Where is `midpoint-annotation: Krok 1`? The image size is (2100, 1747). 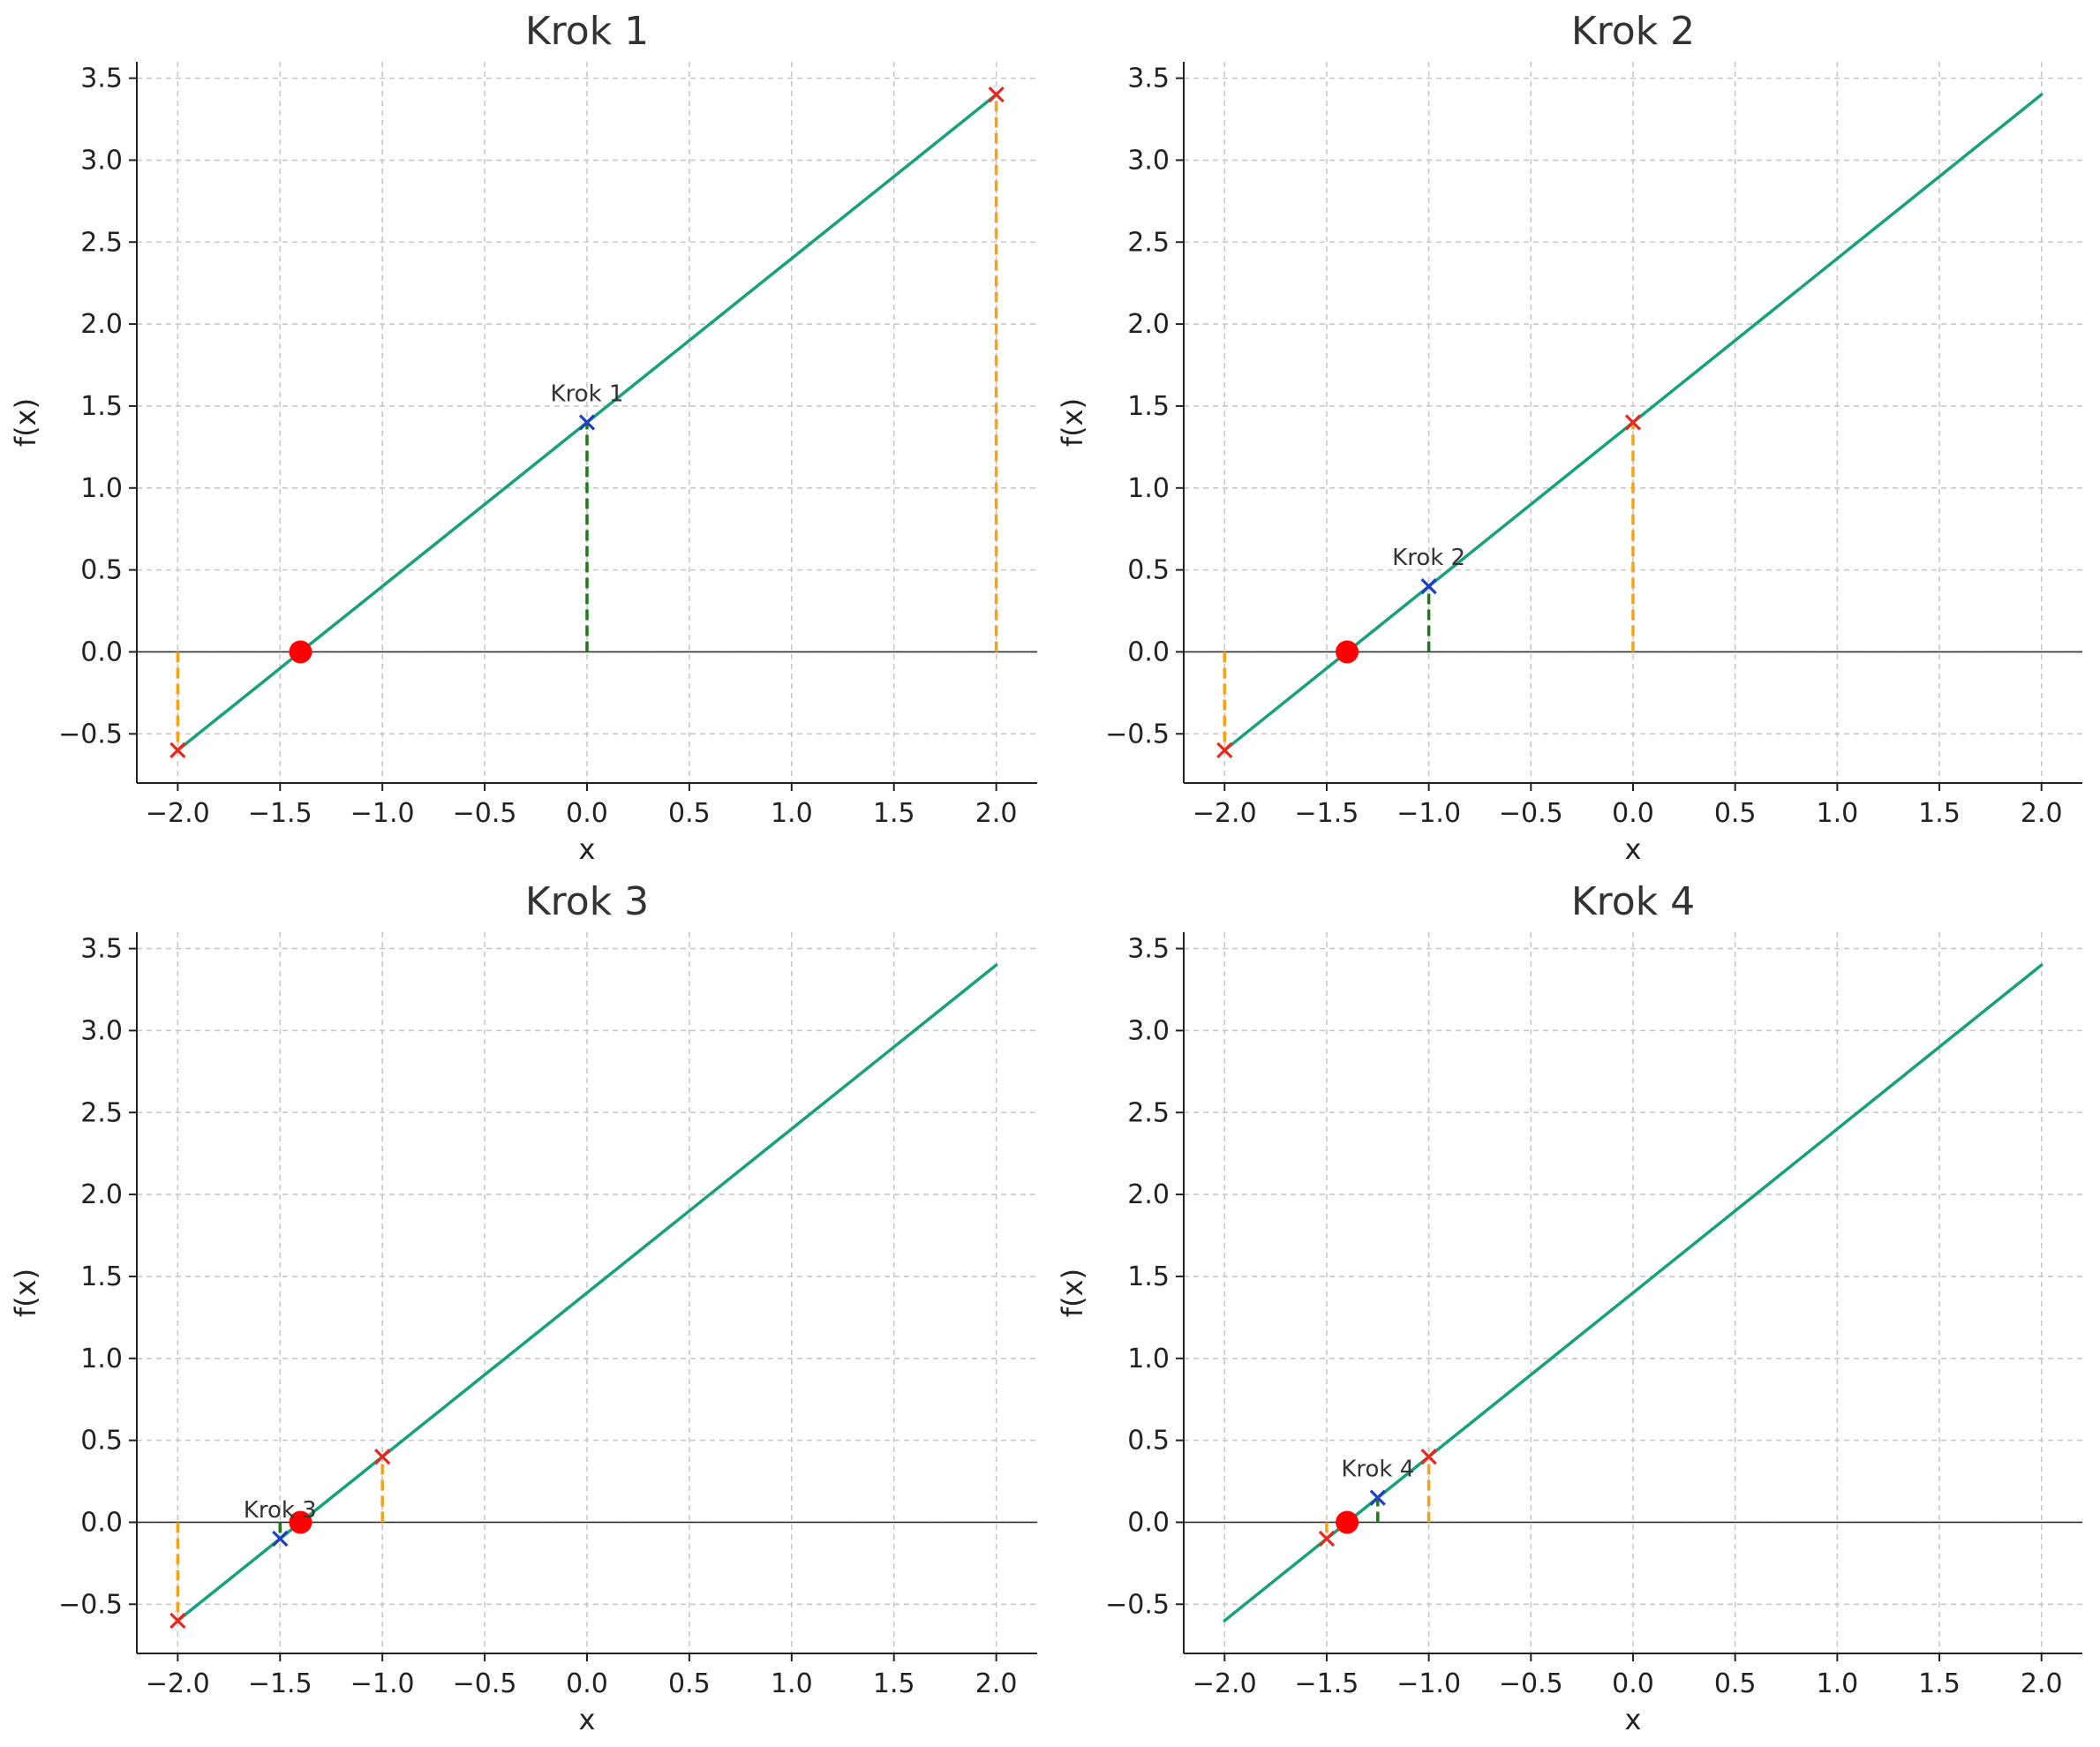
midpoint-annotation: Krok 1 is located at coordinates (587, 394).